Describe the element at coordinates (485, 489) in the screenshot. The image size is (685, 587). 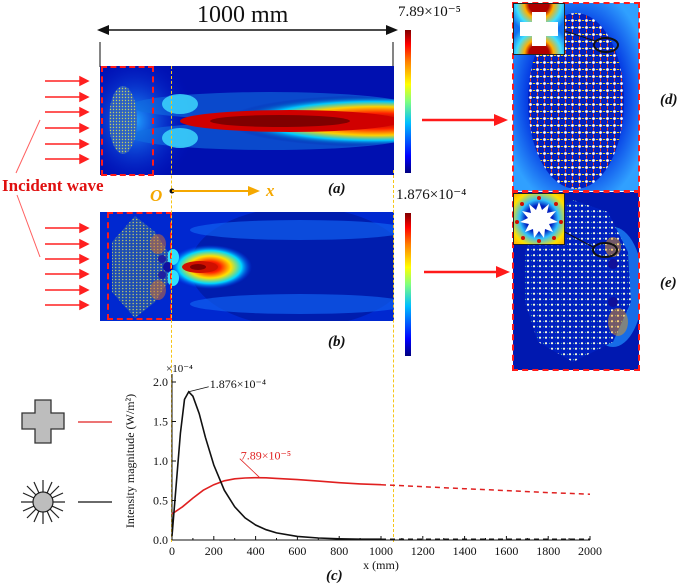
I see `series-extrapolated-cross` at that location.